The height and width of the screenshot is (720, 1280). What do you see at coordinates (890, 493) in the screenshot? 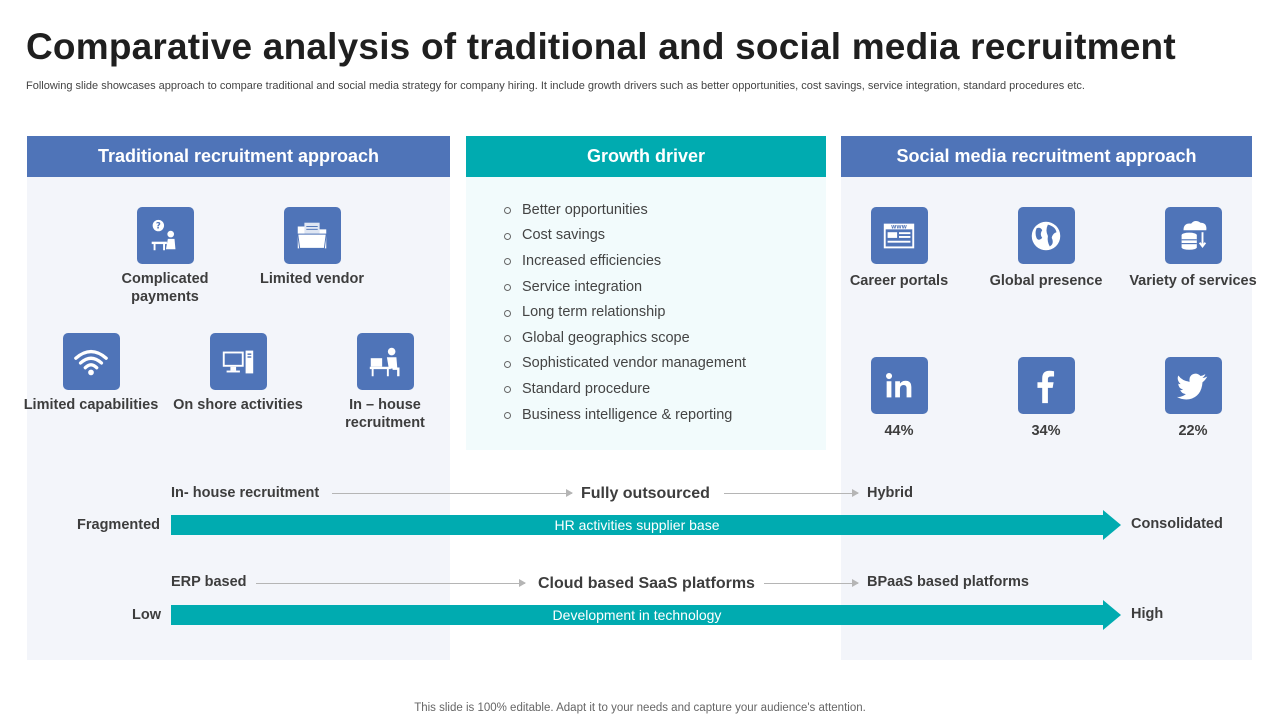
I see `flow1-end-label: Hybrid` at bounding box center [890, 493].